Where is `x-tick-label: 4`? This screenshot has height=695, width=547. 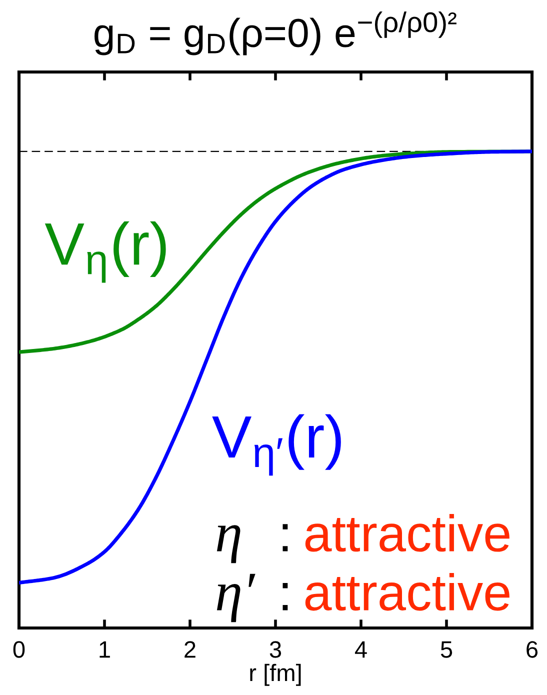
x-tick-label: 4 is located at coordinates (360, 649).